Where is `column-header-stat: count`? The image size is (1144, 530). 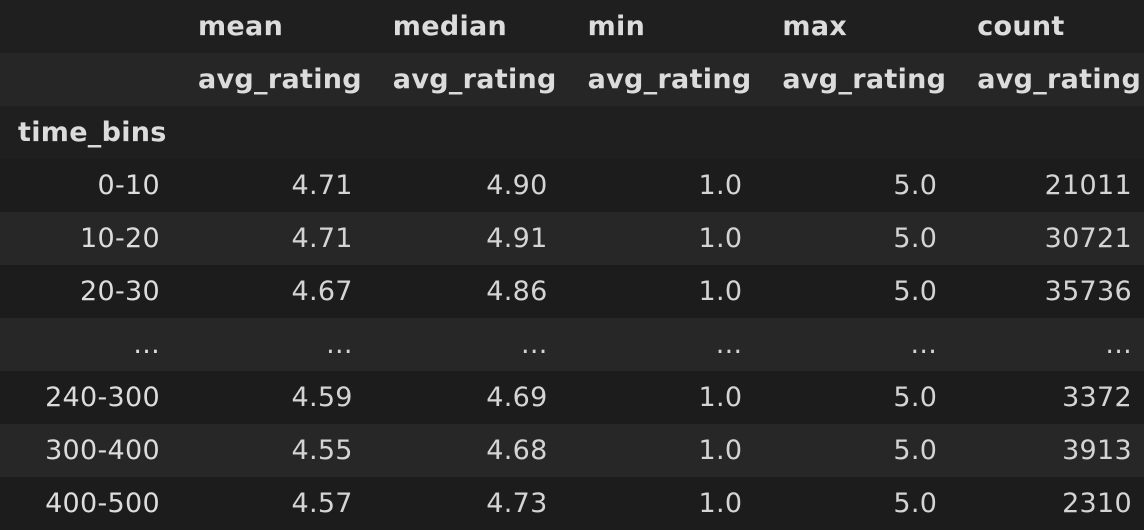
column-header-stat: count is located at coordinates (1021, 26).